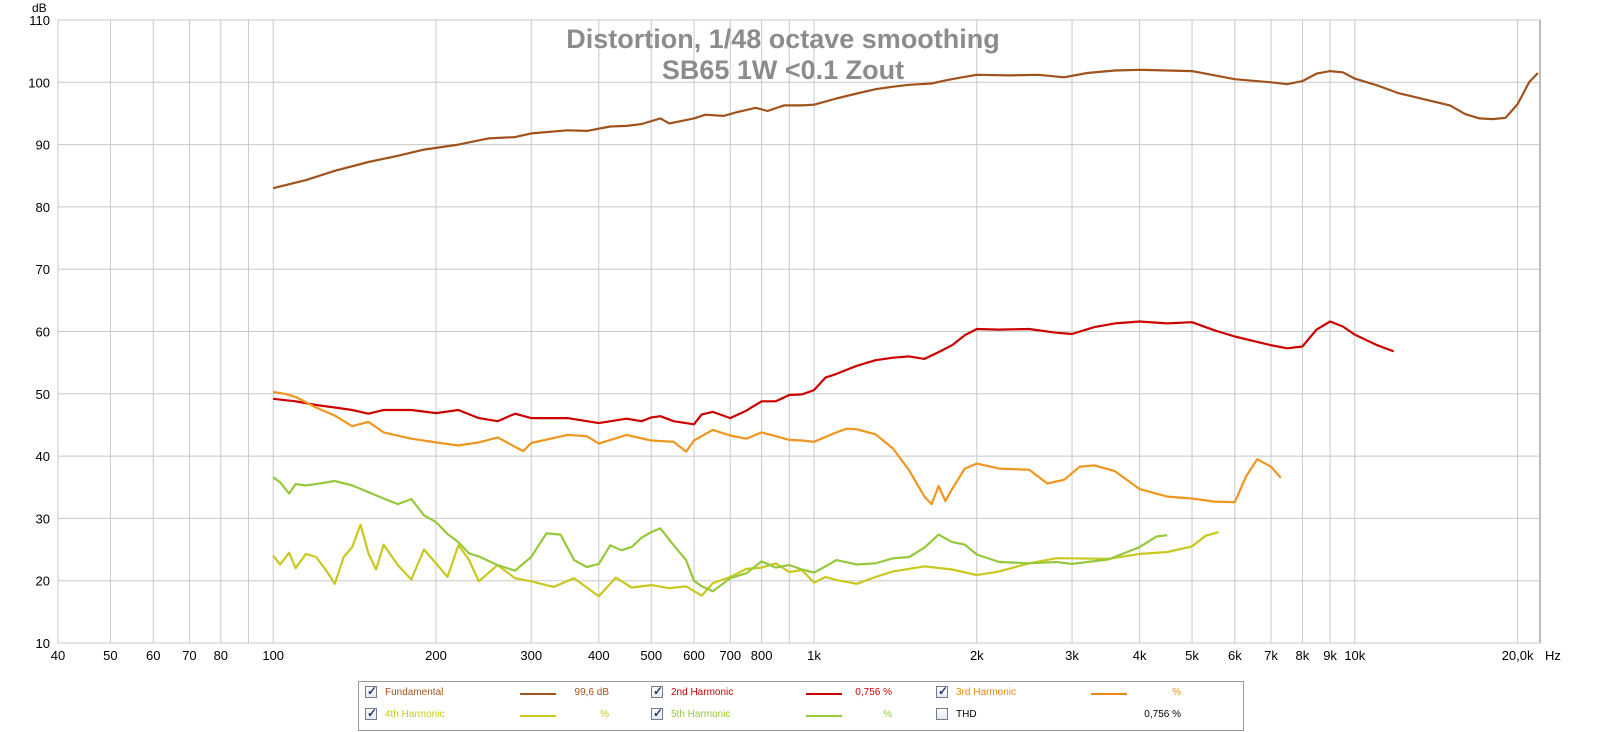 This screenshot has height=732, width=1600. What do you see at coordinates (43, 456) in the screenshot?
I see `y-tick-label: 40` at bounding box center [43, 456].